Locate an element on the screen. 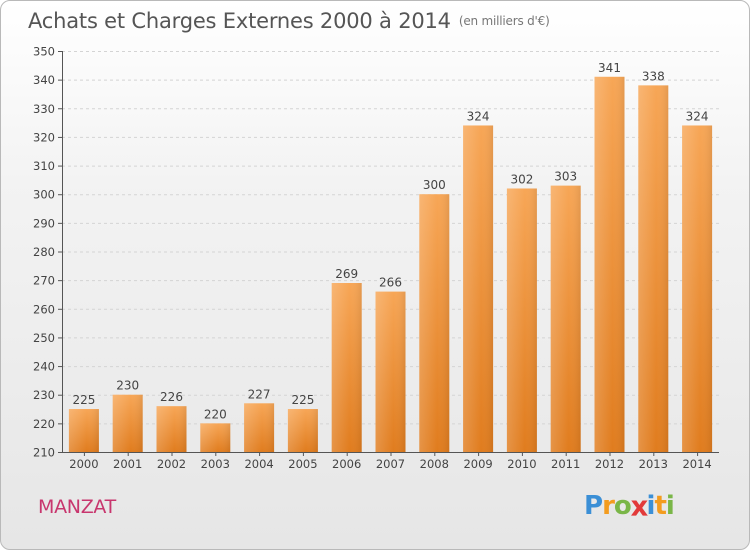 This screenshot has height=550, width=750. data-label: 227 is located at coordinates (259, 394).